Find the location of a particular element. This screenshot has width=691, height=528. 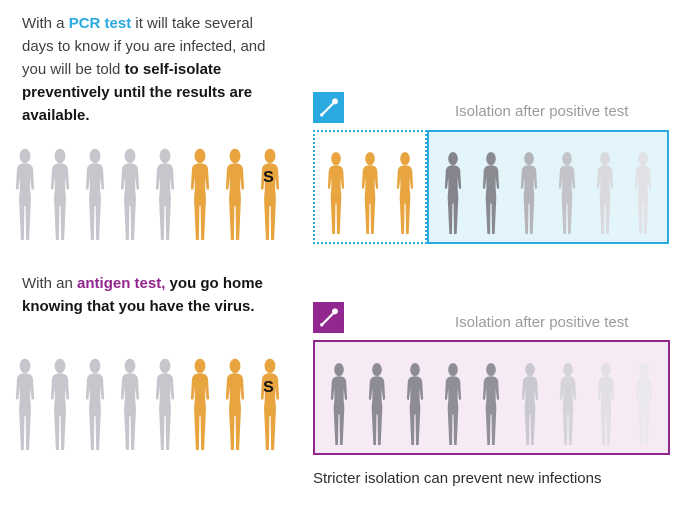

pcr-isolation-zone is located at coordinates (548, 187).